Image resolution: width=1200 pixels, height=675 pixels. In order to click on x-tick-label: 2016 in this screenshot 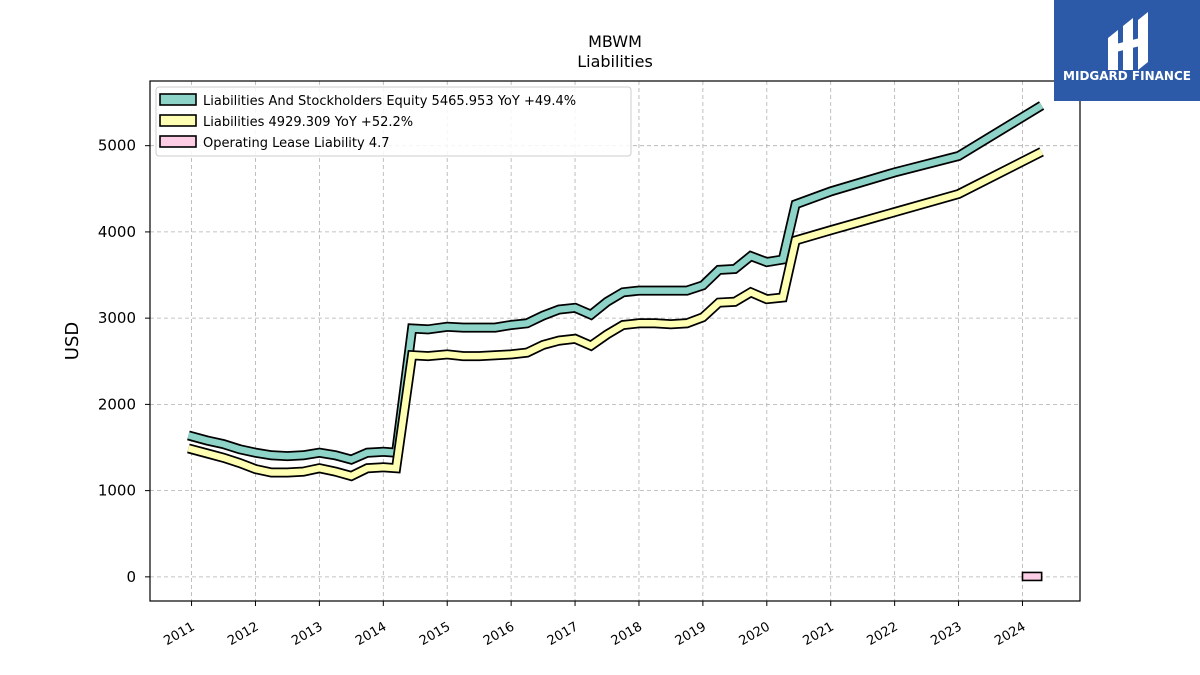, I will do `click(499, 634)`.